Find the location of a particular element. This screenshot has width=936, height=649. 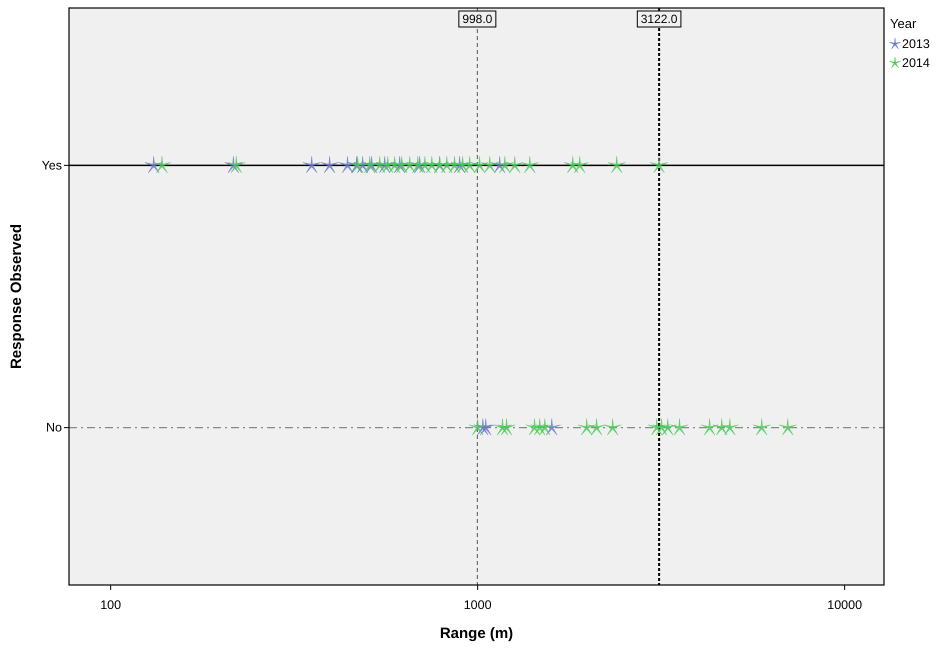

x-axis-title: Range (m) is located at coordinates (477, 633).